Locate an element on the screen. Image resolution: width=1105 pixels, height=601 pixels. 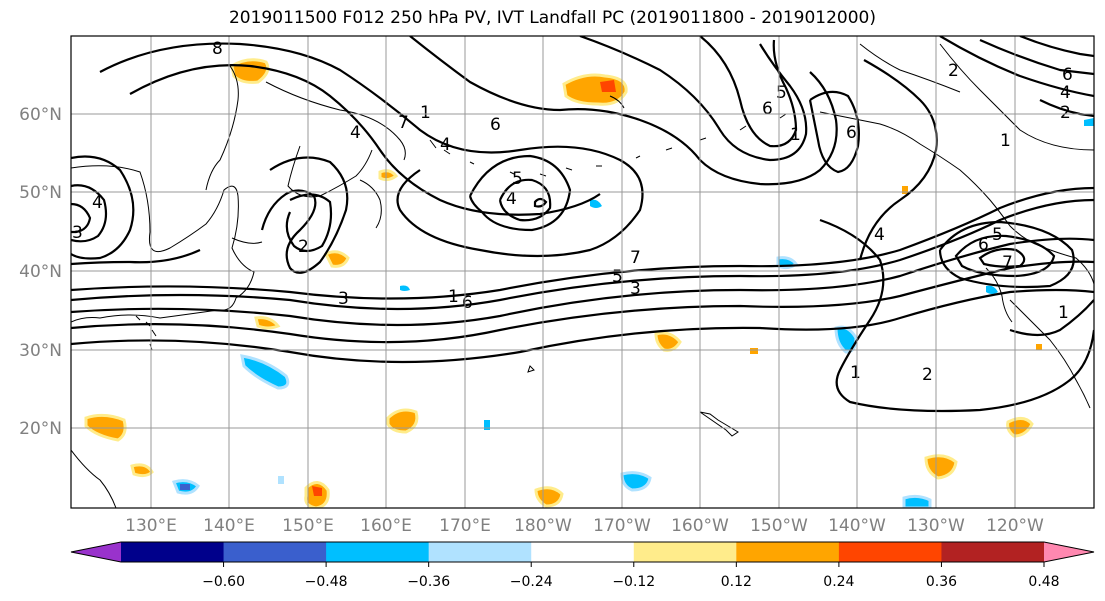
latitude-label: 40°N is located at coordinates (40, 272).